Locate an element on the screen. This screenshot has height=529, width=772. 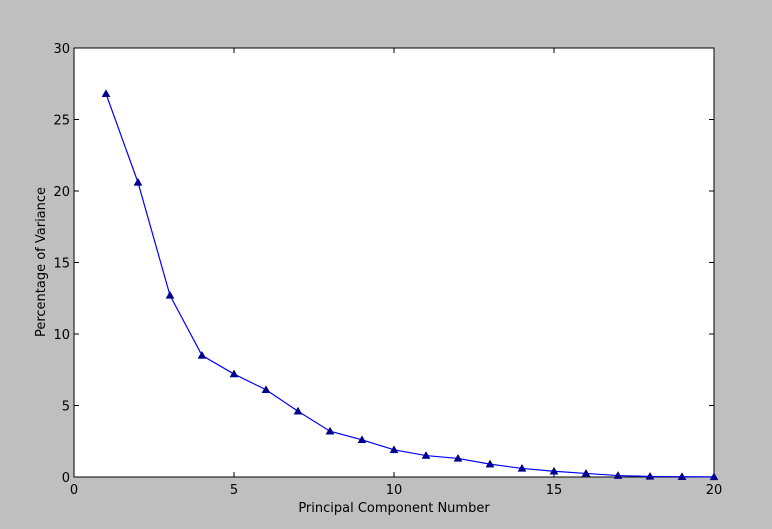
y-axis-label: Percentage of Variance is located at coordinates (41, 262).